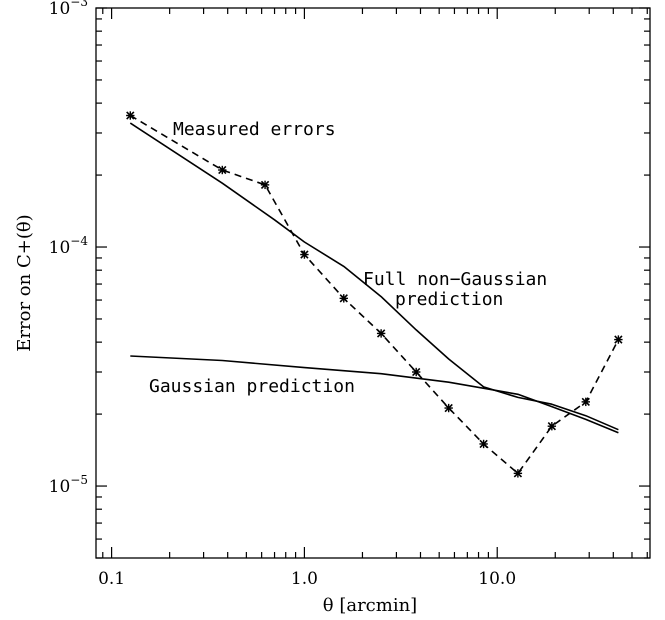 This screenshot has height=620, width=665. Describe the element at coordinates (111, 579) in the screenshot. I see `x-tick-label: 0.1` at that location.